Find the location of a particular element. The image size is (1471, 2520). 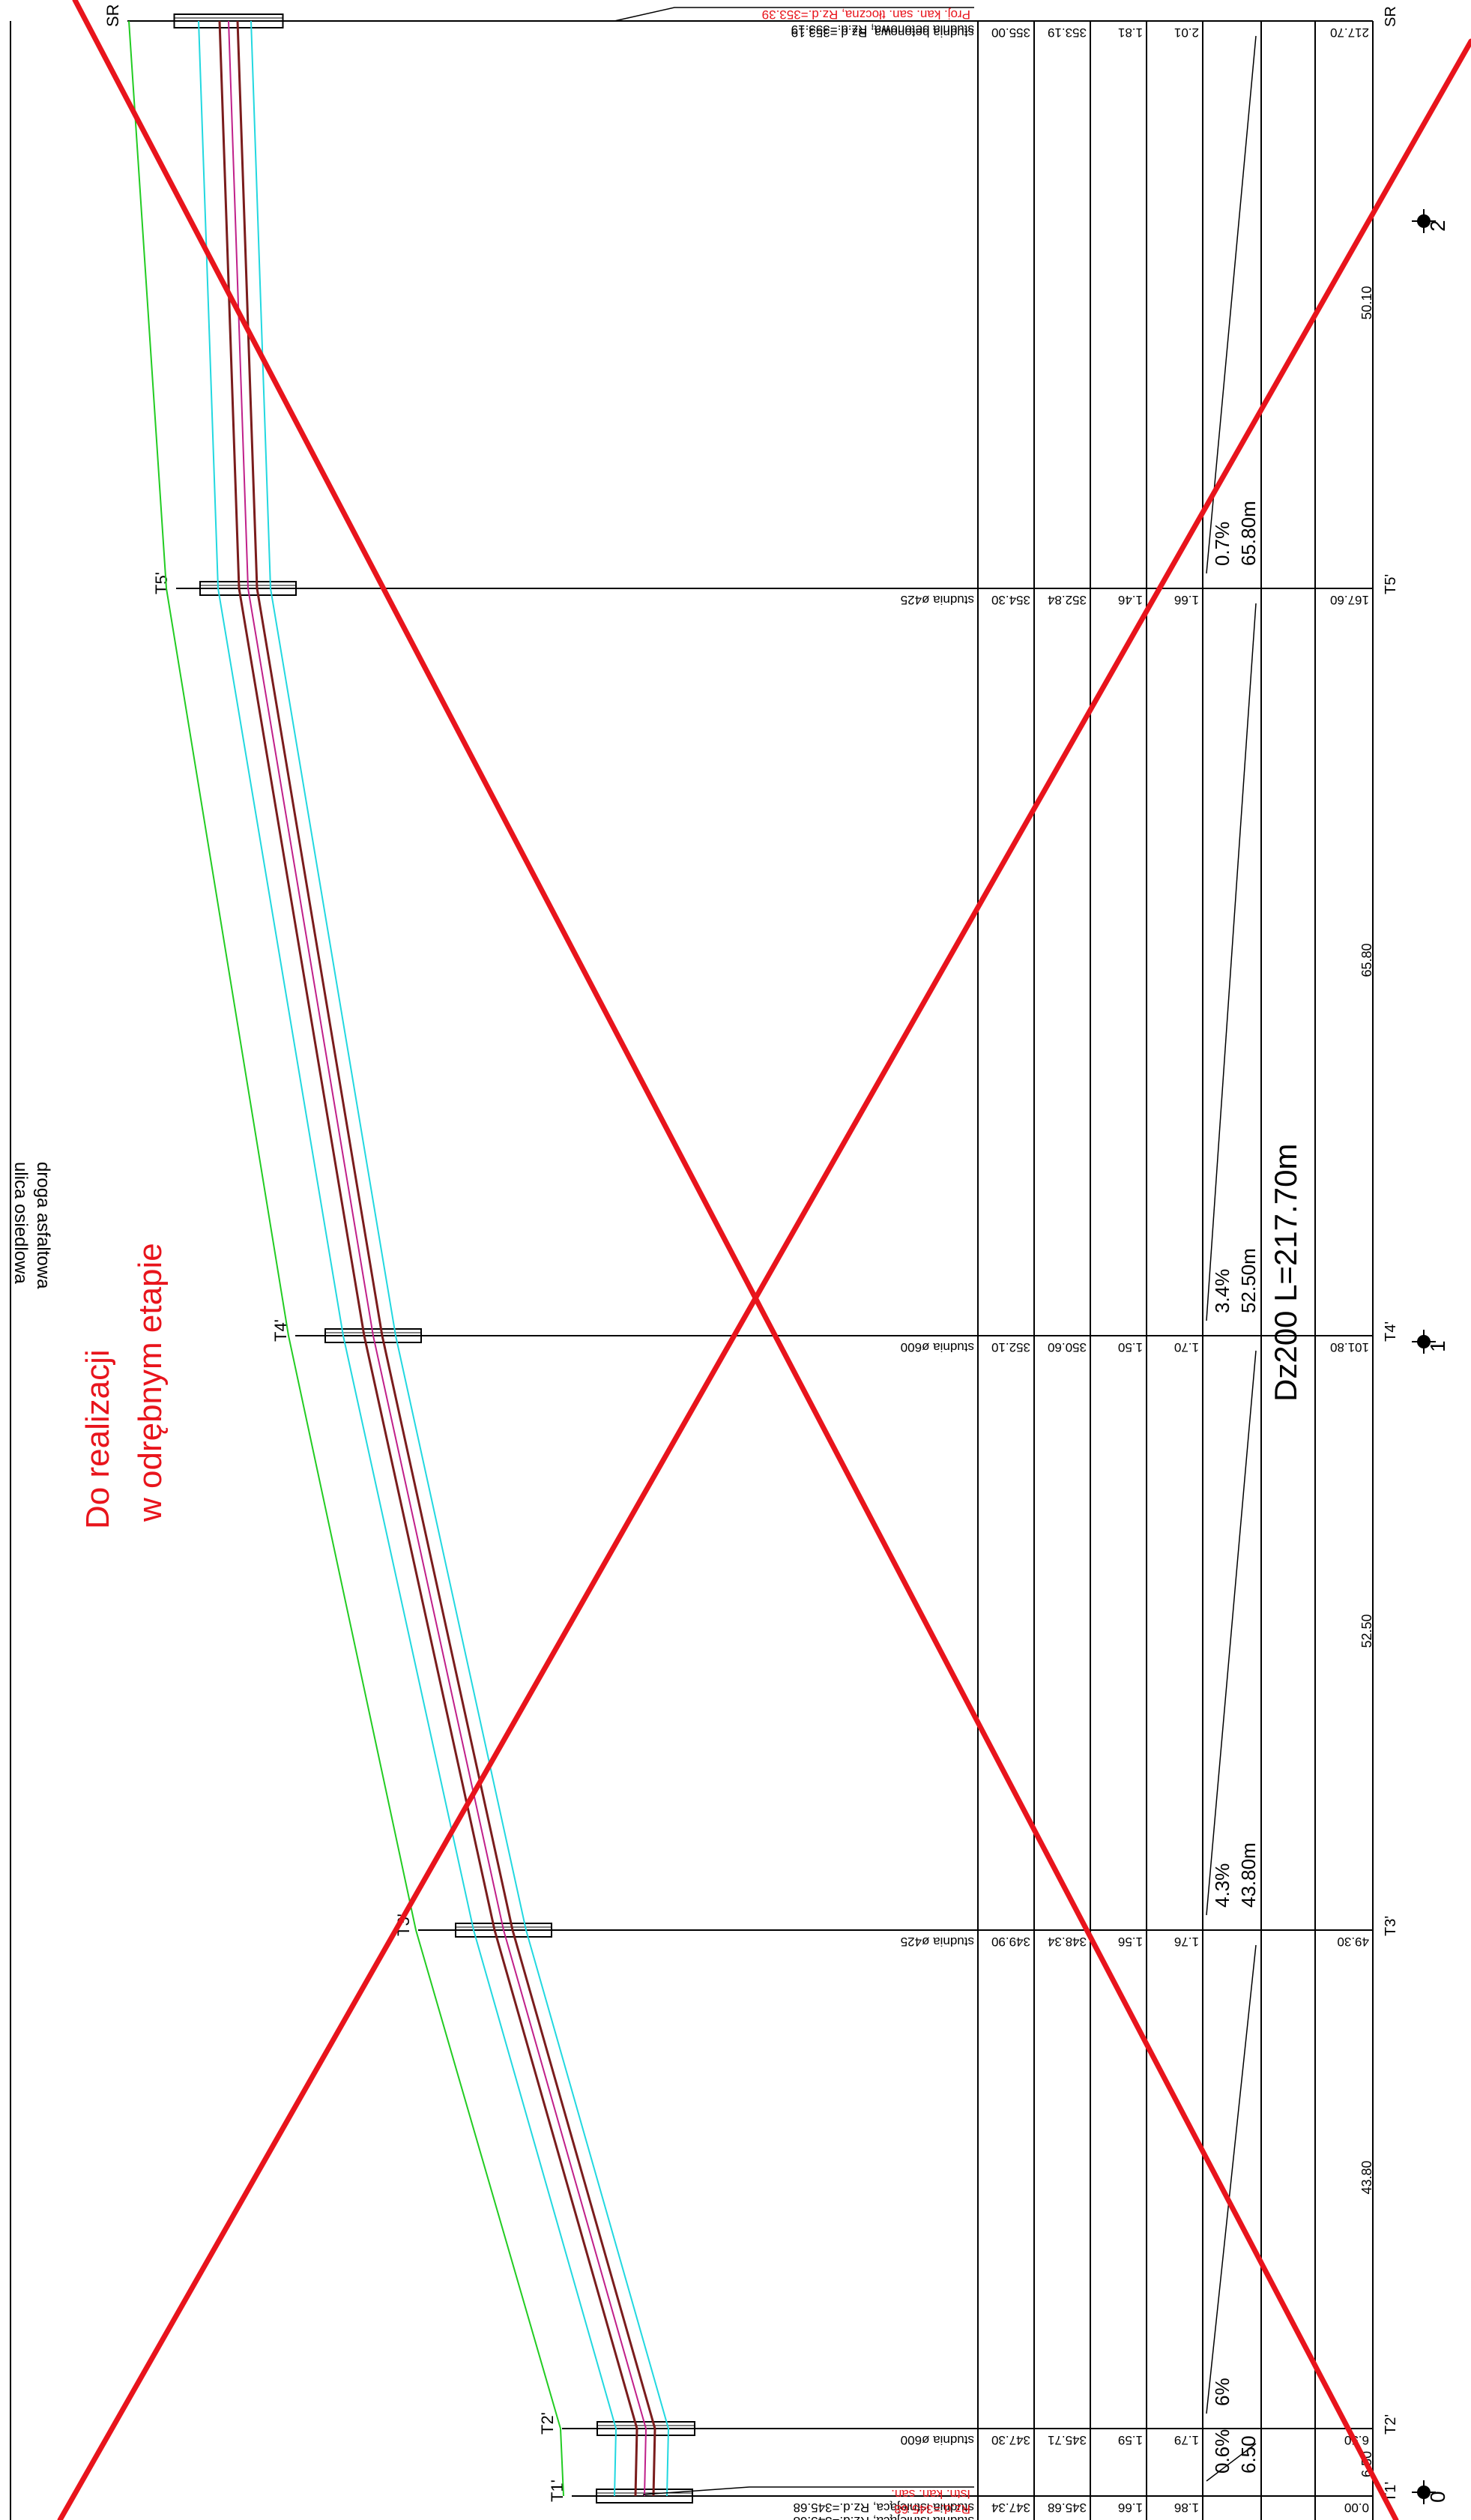

existing-red-bottom: Rz.d.=345.68 is located at coordinates (932, 2509).